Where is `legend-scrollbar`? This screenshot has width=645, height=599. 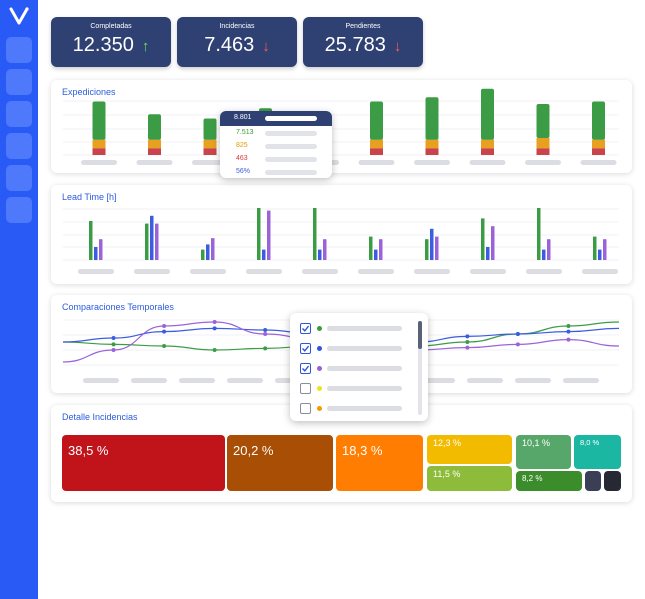 legend-scrollbar is located at coordinates (420, 368).